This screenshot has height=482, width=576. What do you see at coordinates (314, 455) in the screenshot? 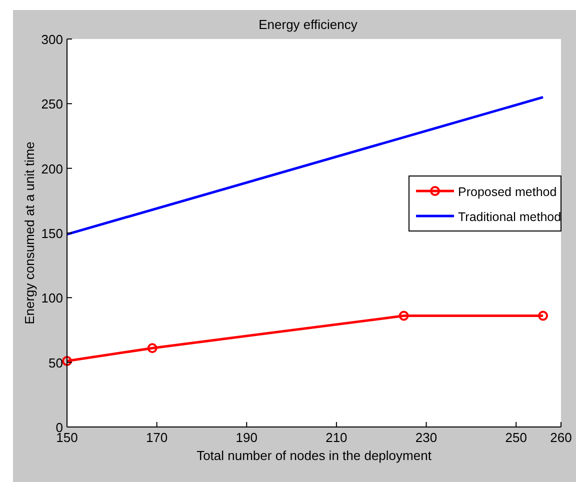
I see `x-axis-title: Total number of nodes in the deployment` at bounding box center [314, 455].